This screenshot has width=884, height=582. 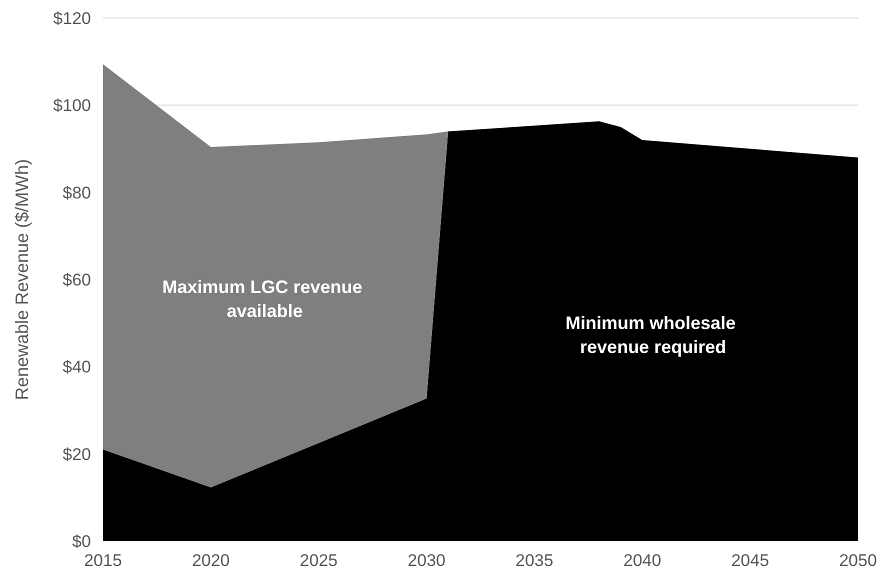 I want to click on x-tick-label: 2030, so click(x=427, y=560).